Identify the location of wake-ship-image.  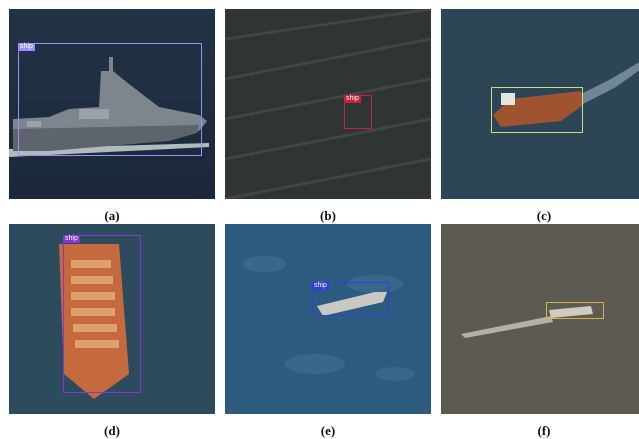
(540, 319).